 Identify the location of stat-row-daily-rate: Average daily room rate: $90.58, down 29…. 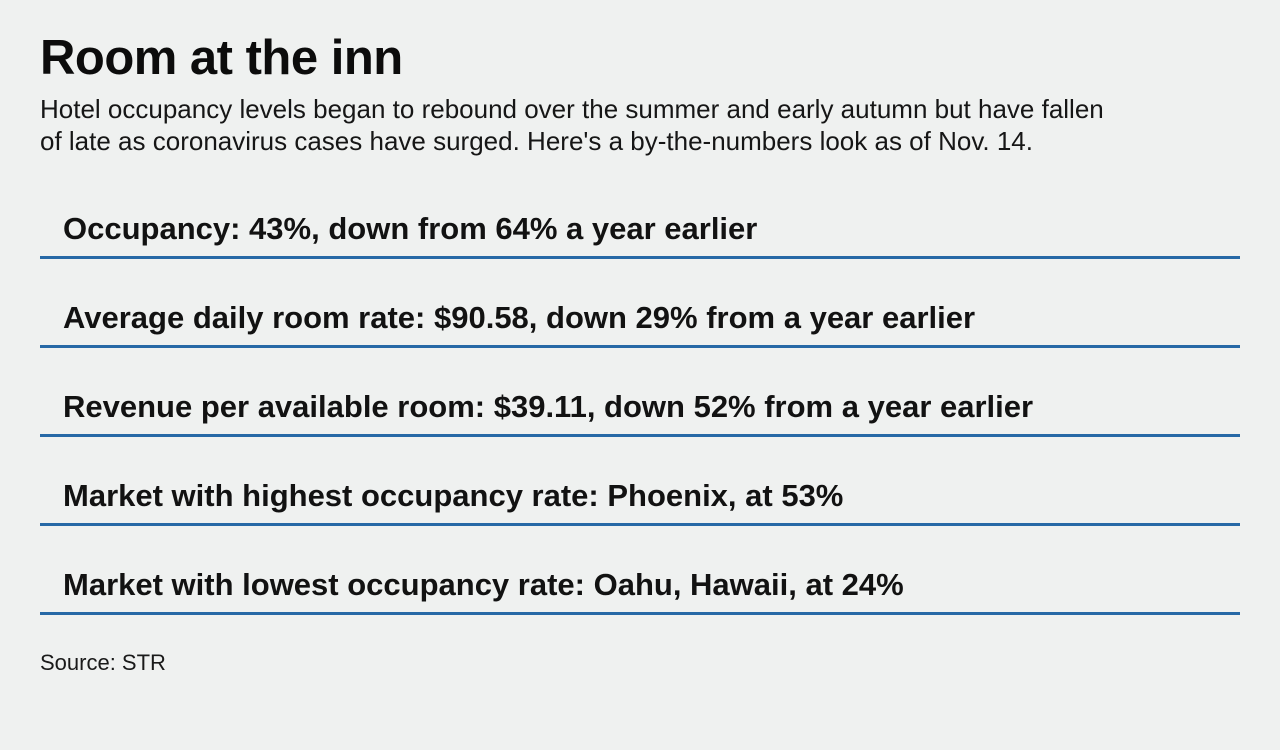
(640, 303).